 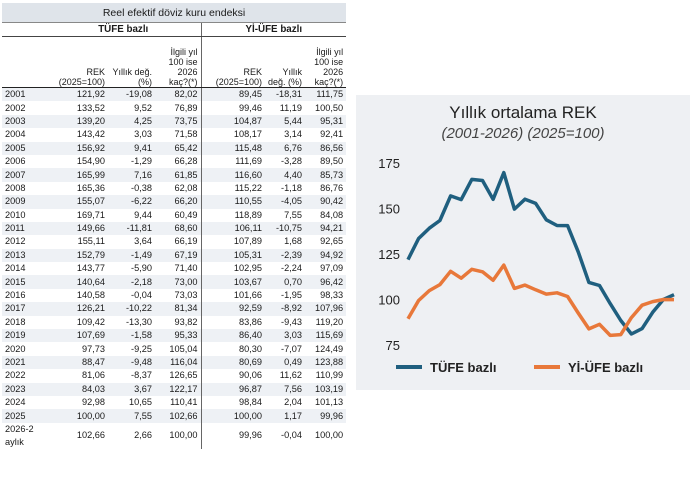 I want to click on cell-t_rek: 143,77, so click(x=90, y=268).